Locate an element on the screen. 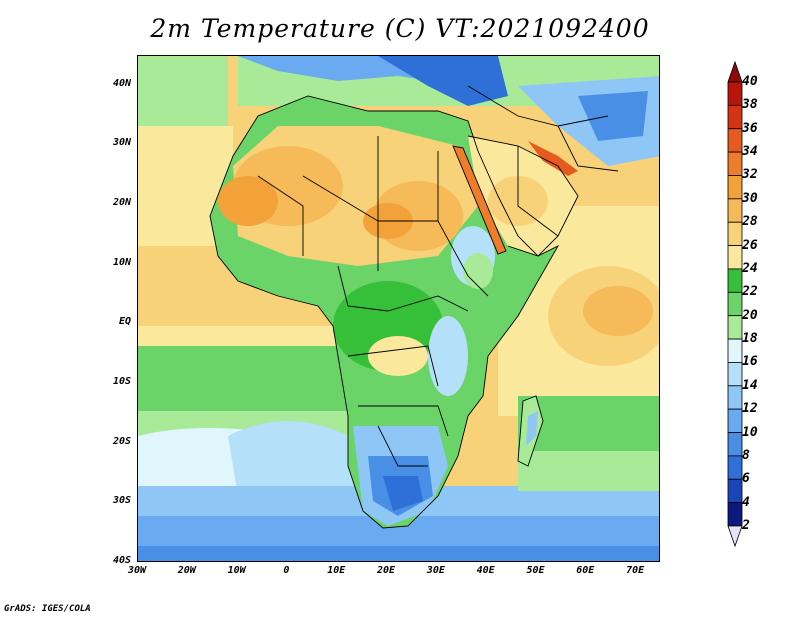 This screenshot has height=618, width=800. indian-ocean-light is located at coordinates (588, 471).